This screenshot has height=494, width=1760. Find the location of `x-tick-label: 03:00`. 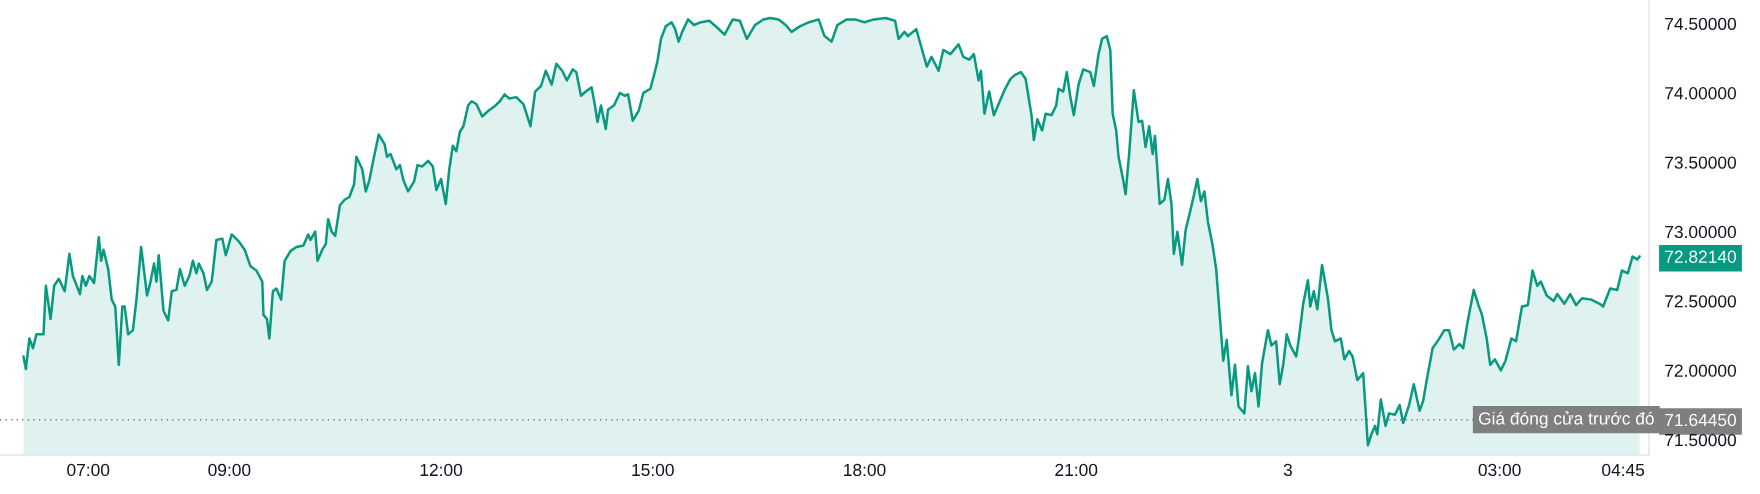

x-tick-label: 03:00 is located at coordinates (1499, 470).